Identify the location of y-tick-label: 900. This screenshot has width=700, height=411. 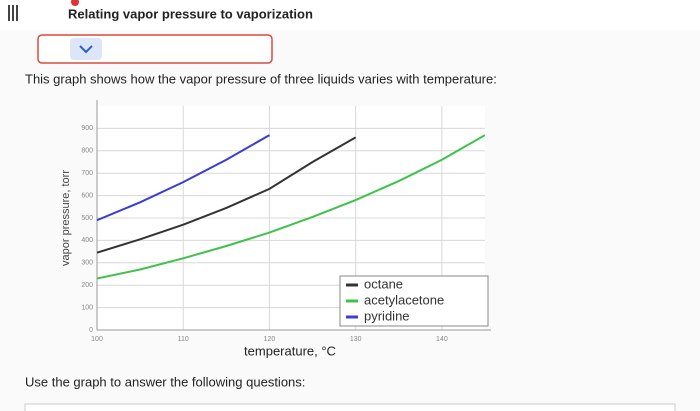
(87, 128).